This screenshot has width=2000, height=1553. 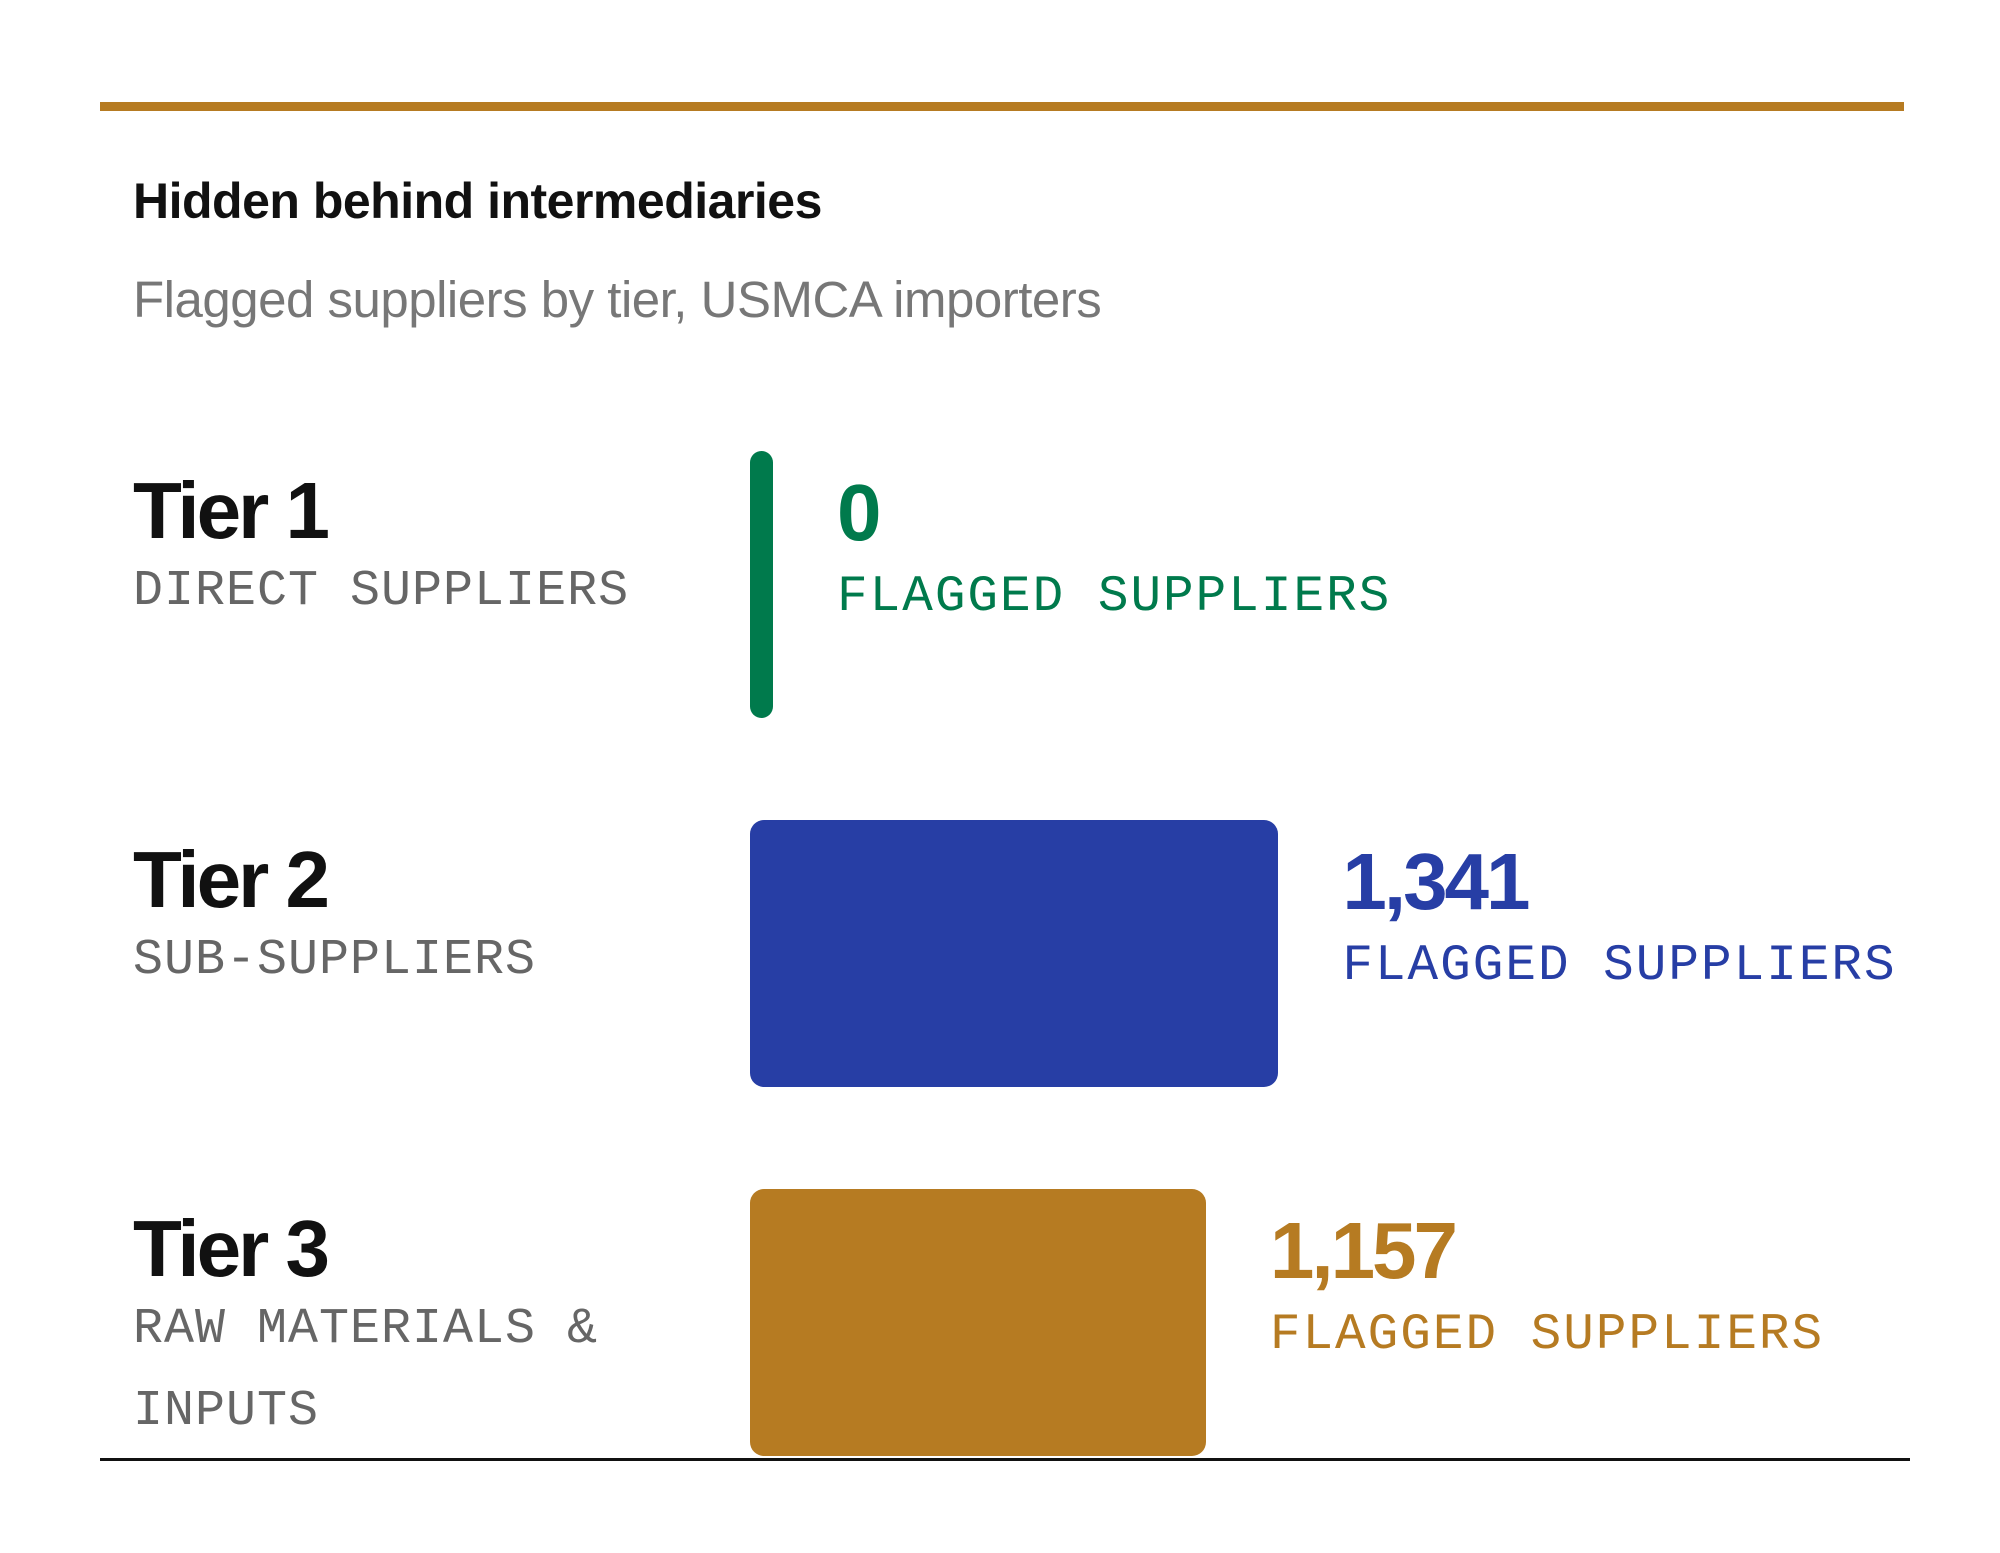 I want to click on baseline, so click(x=1005, y=1459).